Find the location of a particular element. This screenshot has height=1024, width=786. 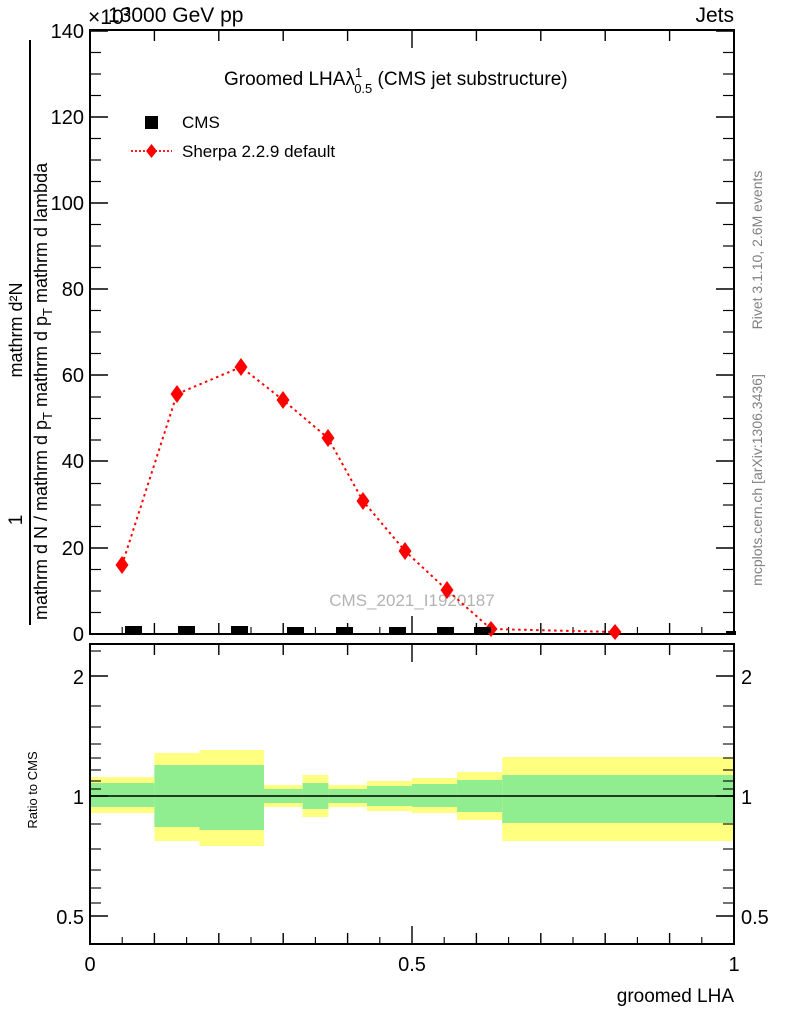

page-title: Groomed LHAλ1 0.5 (CMS jet substructure) is located at coordinates (396, 80).